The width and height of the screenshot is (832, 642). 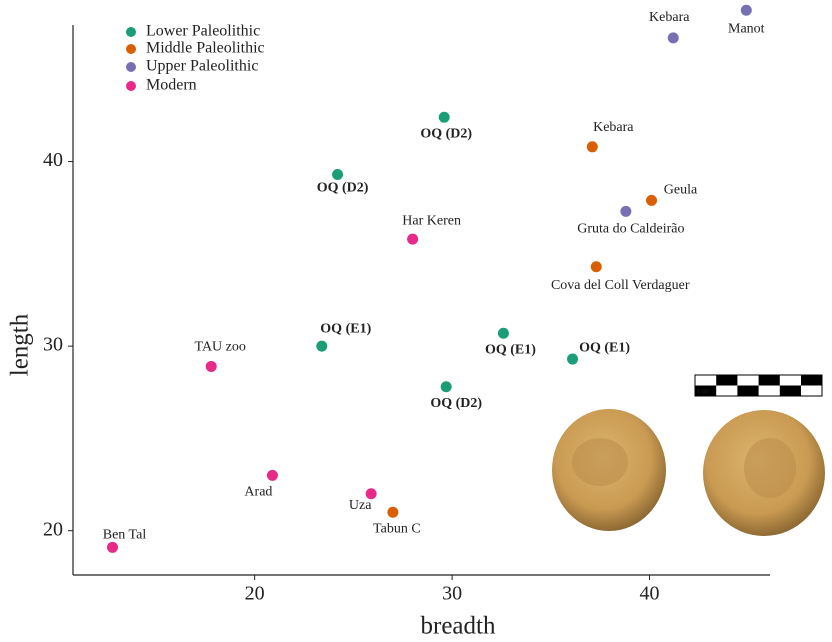 I want to click on legend-label: Upper Paleolithic, so click(x=202, y=66).